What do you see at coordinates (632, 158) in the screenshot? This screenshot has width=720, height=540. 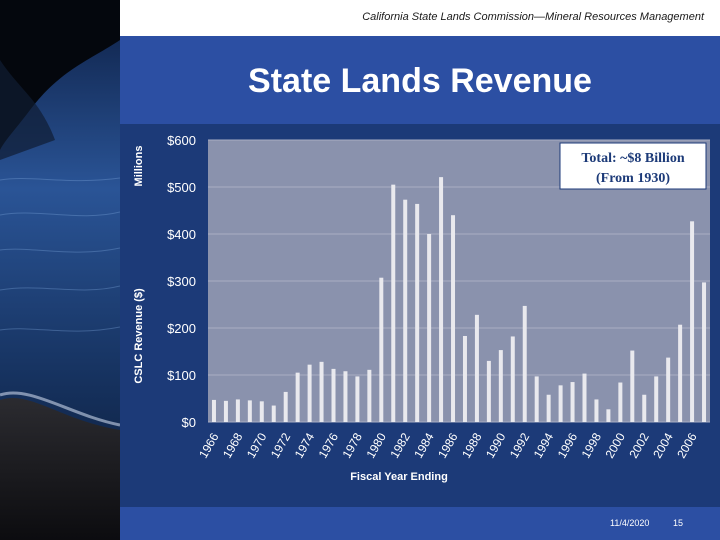 I see `annotation-total: Total: ~$8 Billion` at bounding box center [632, 158].